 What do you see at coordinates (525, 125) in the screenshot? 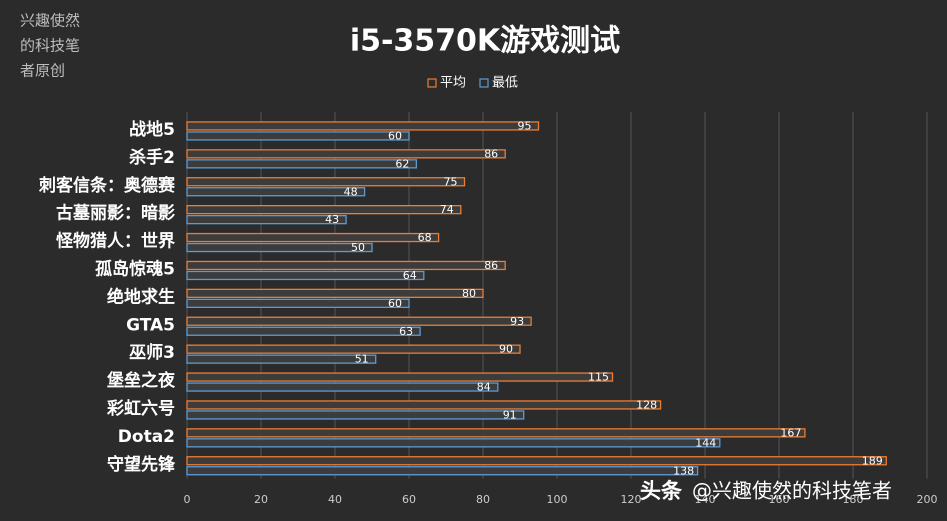
I see `value-label: 95` at bounding box center [525, 125].